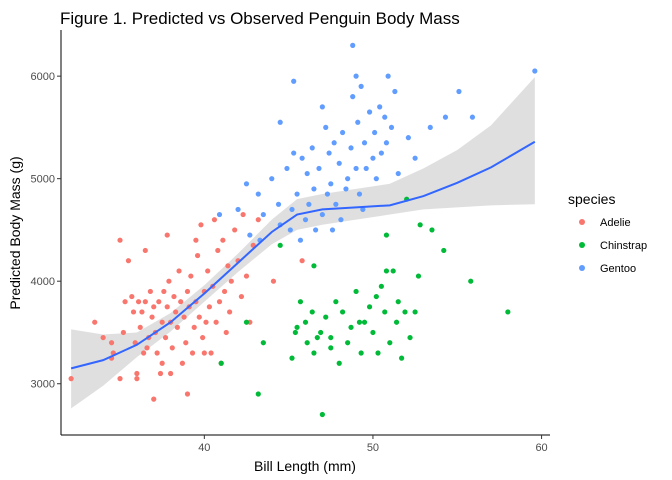 This screenshot has height=480, width=672. What do you see at coordinates (43, 77) in the screenshot?
I see `y-tick-label: 6000` at bounding box center [43, 77].